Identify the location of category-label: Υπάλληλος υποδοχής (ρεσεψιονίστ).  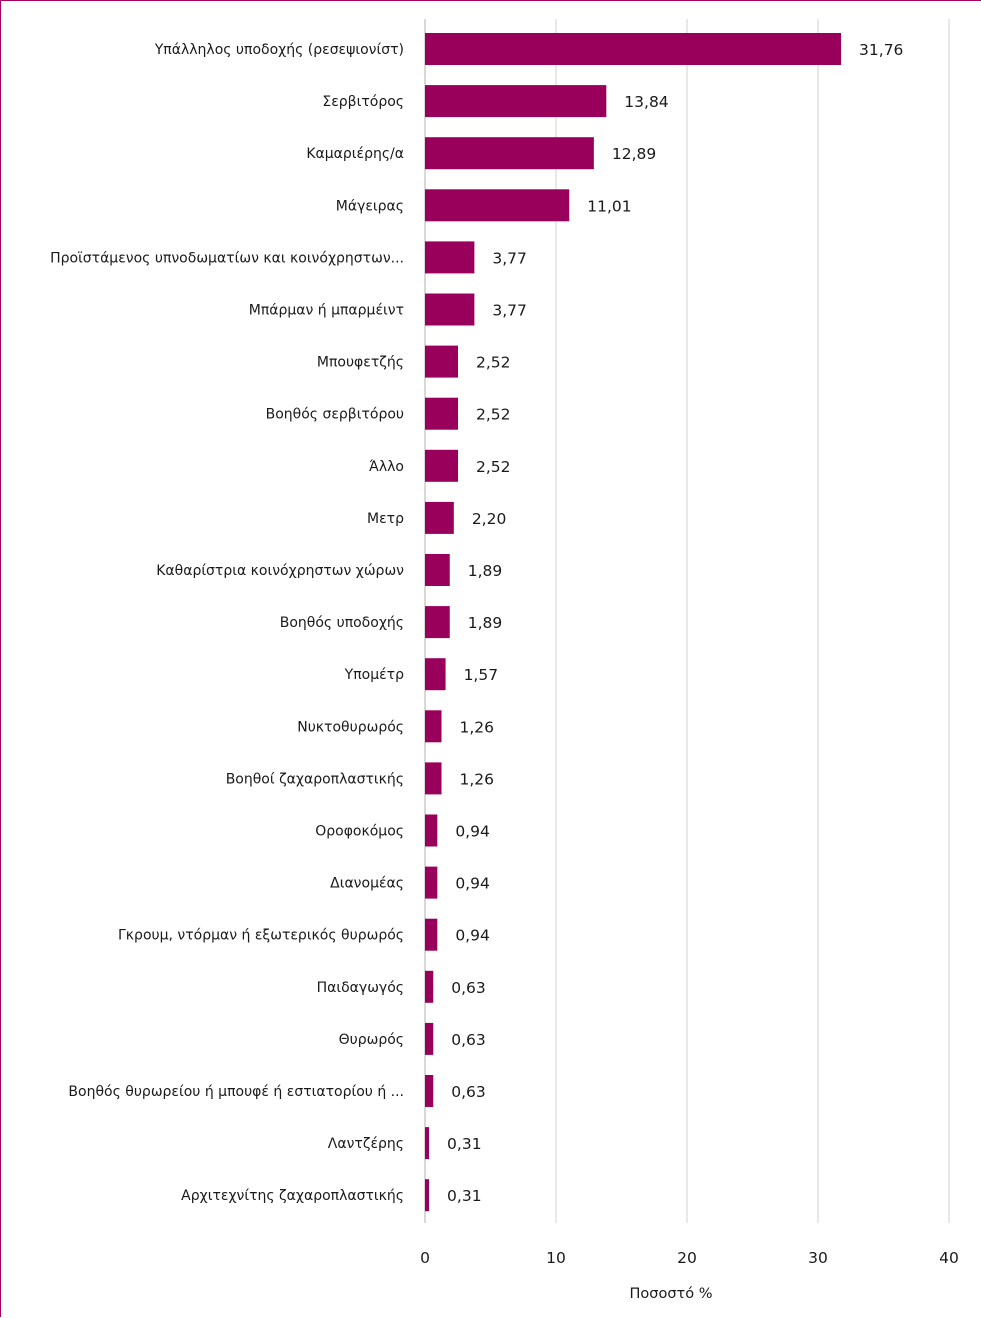
(279, 50).